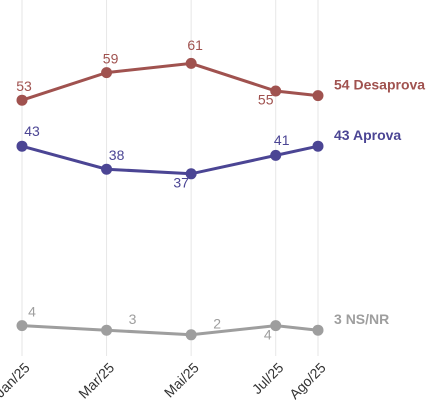 This screenshot has width=436, height=402. What do you see at coordinates (111, 58) in the screenshot?
I see `value-label: 59` at bounding box center [111, 58].